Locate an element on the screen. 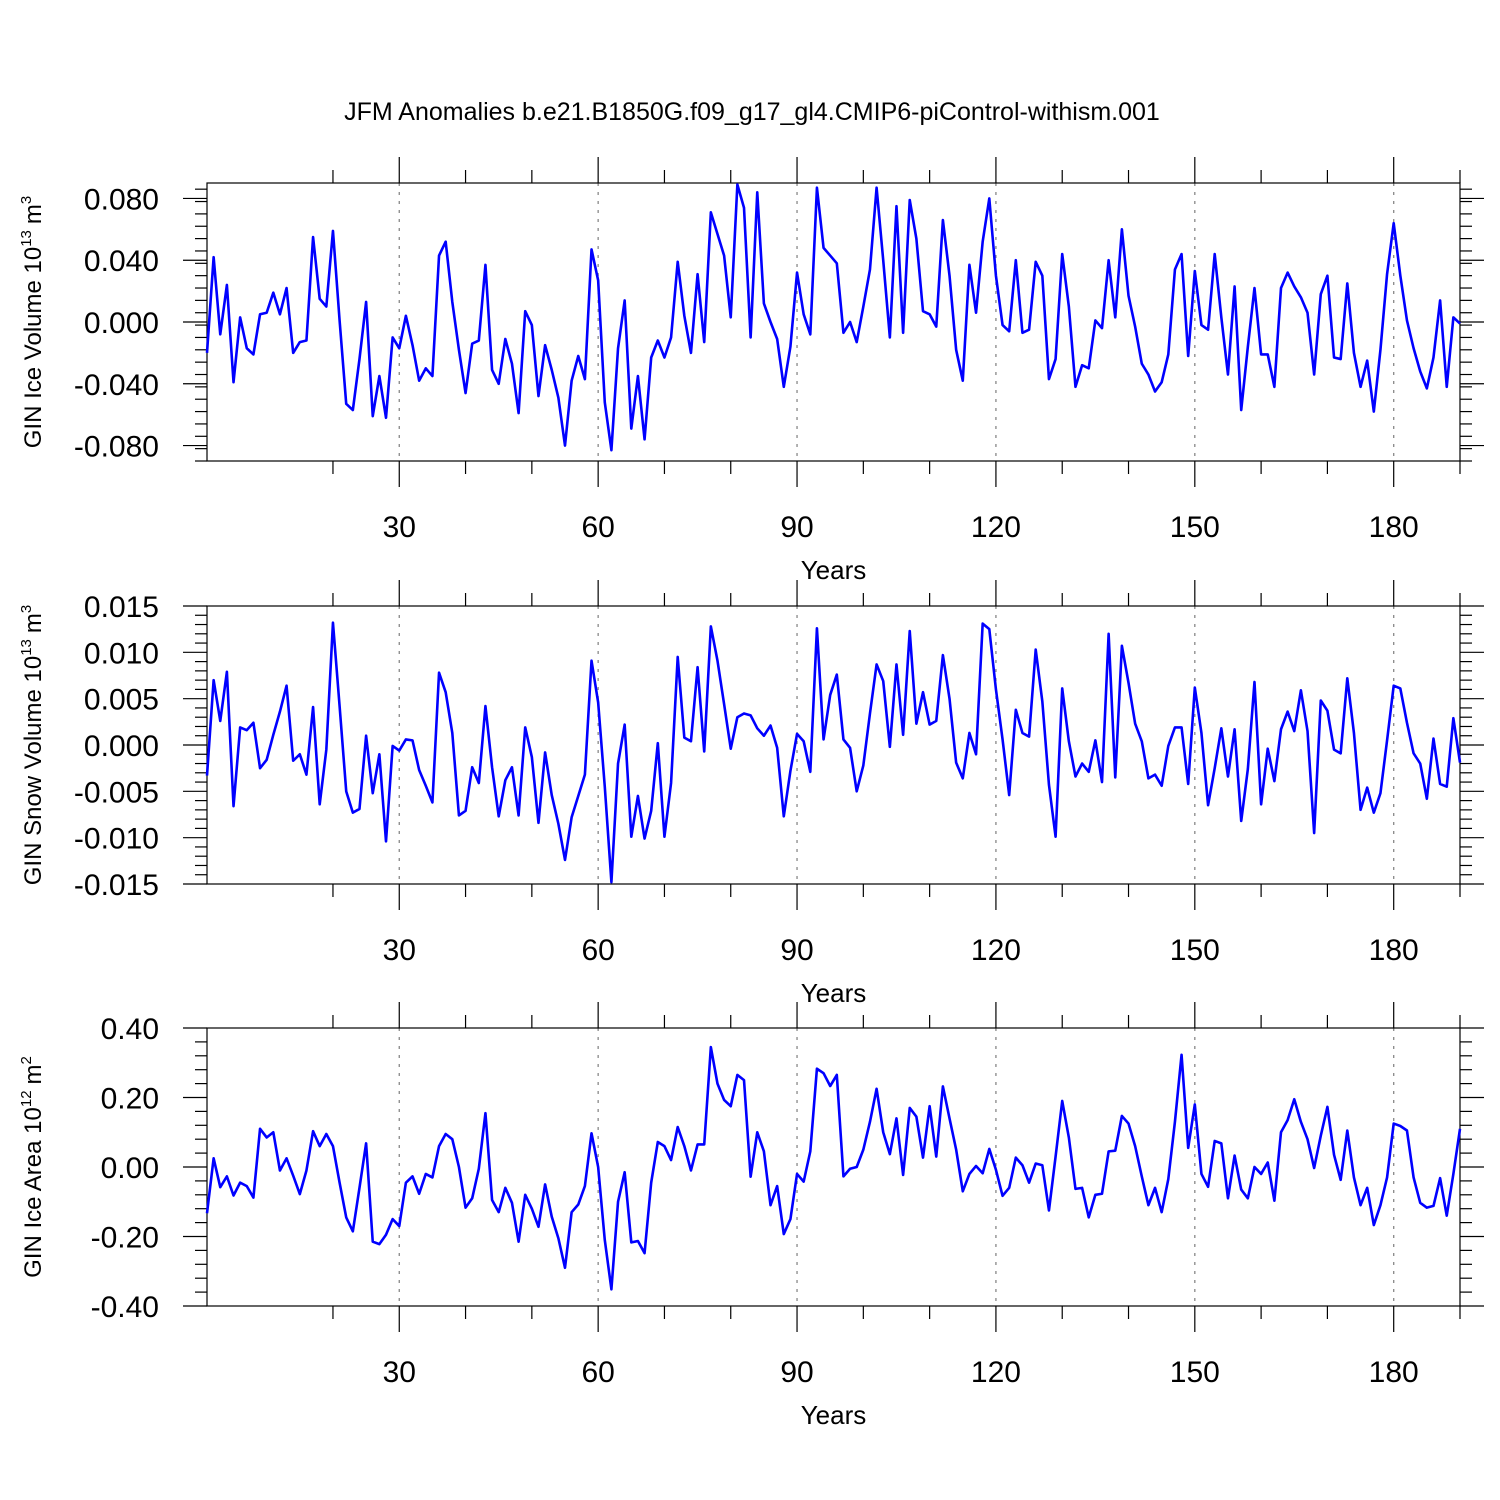 The image size is (1500, 1500). y-tick-label: -0.20 is located at coordinates (125, 1238).